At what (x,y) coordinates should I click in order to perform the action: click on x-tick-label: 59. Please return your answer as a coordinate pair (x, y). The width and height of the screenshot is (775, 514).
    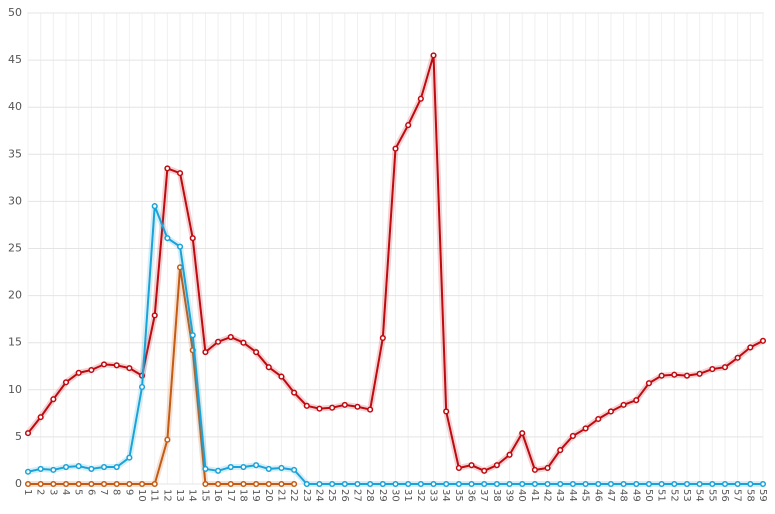
    Looking at the image, I should click on (762, 495).